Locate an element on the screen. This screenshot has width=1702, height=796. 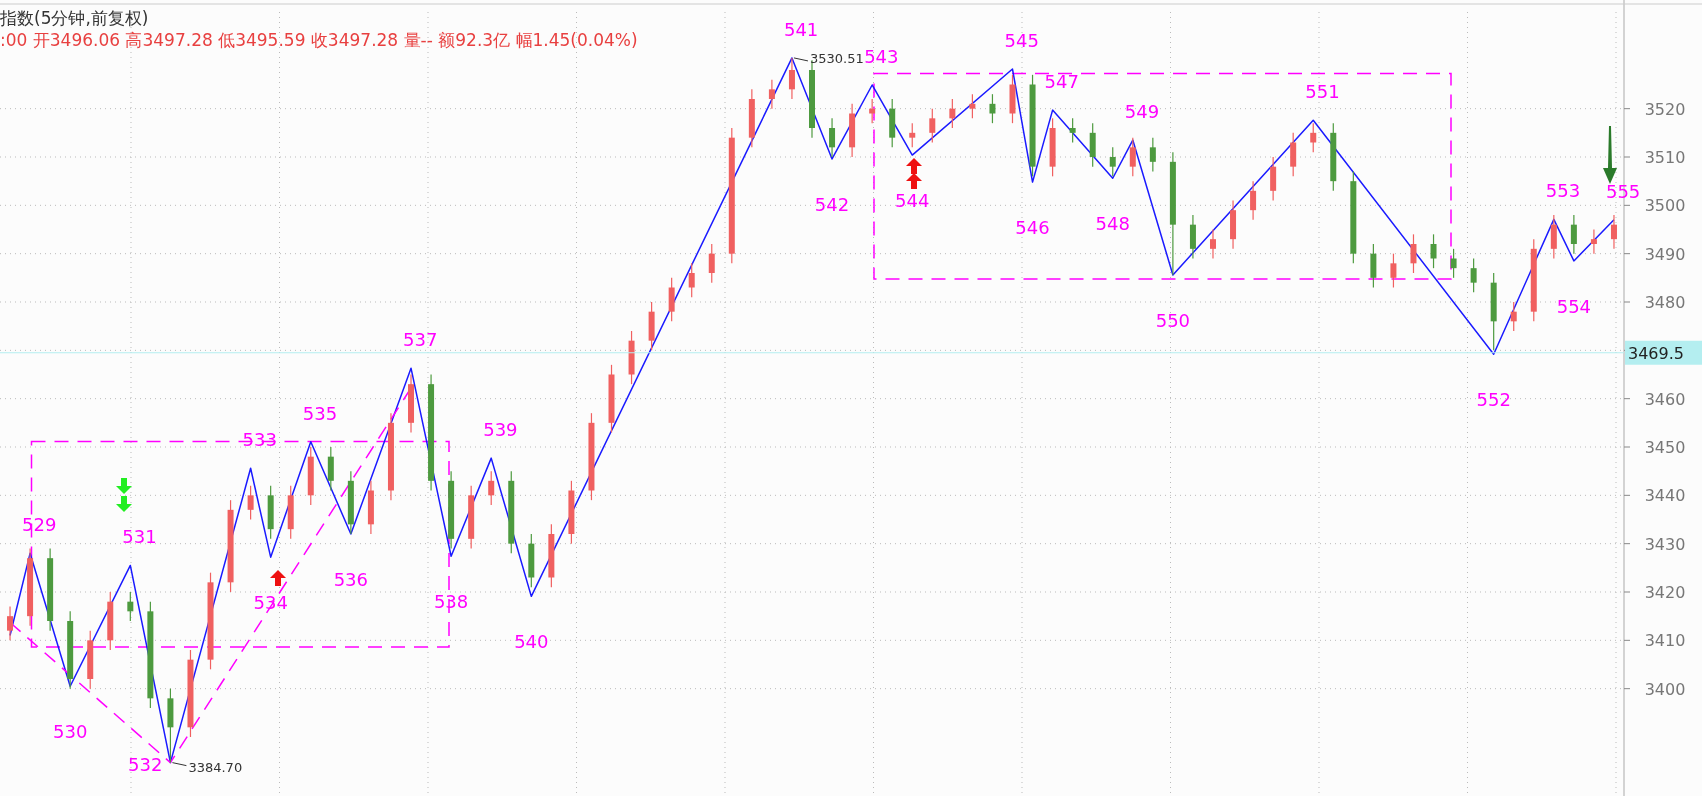
y-tick-label: 3450 is located at coordinates (1665, 447).